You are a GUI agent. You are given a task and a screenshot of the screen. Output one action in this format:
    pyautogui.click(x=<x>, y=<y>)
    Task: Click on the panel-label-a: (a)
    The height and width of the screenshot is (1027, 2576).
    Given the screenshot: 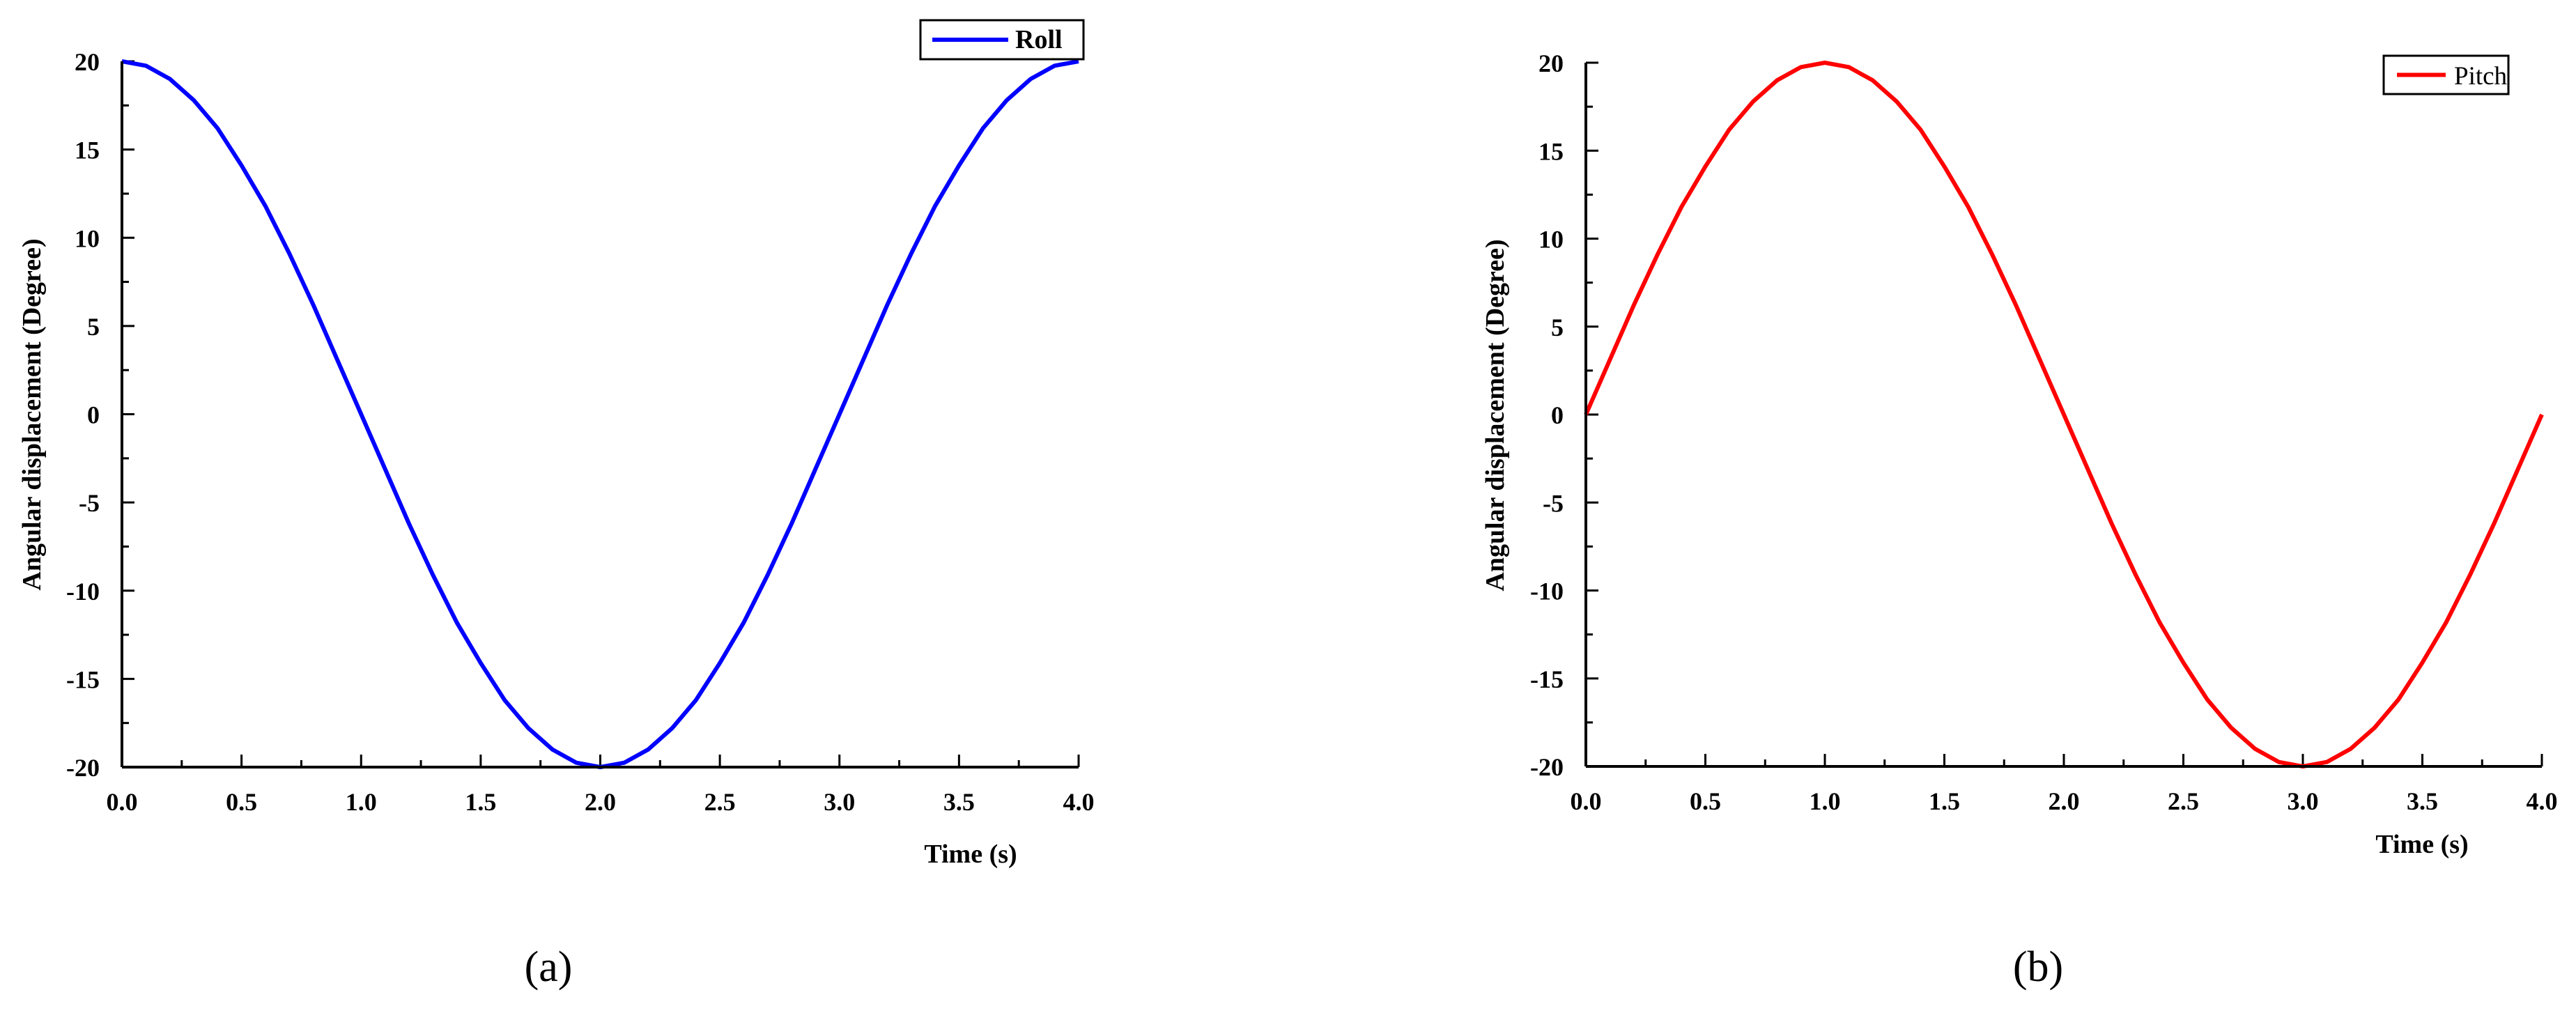 What is the action you would take?
    pyautogui.click(x=549, y=967)
    